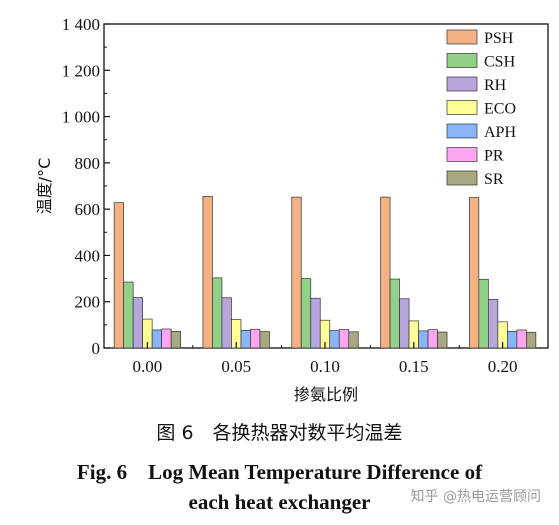  What do you see at coordinates (462, 37) in the screenshot?
I see `legend-swatch-psh` at bounding box center [462, 37].